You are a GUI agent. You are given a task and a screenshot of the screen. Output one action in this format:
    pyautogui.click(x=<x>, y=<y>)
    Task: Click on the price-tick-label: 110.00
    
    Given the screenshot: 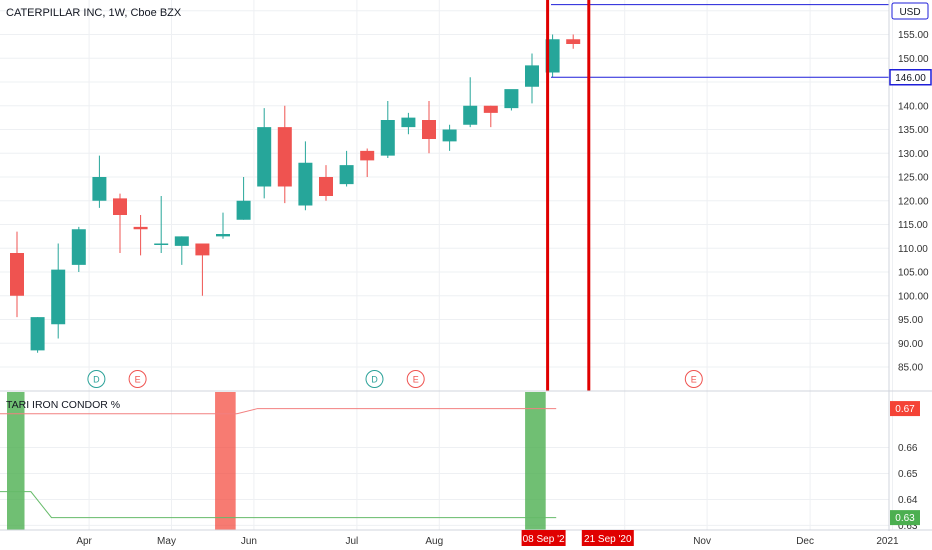 What is the action you would take?
    pyautogui.click(x=913, y=249)
    